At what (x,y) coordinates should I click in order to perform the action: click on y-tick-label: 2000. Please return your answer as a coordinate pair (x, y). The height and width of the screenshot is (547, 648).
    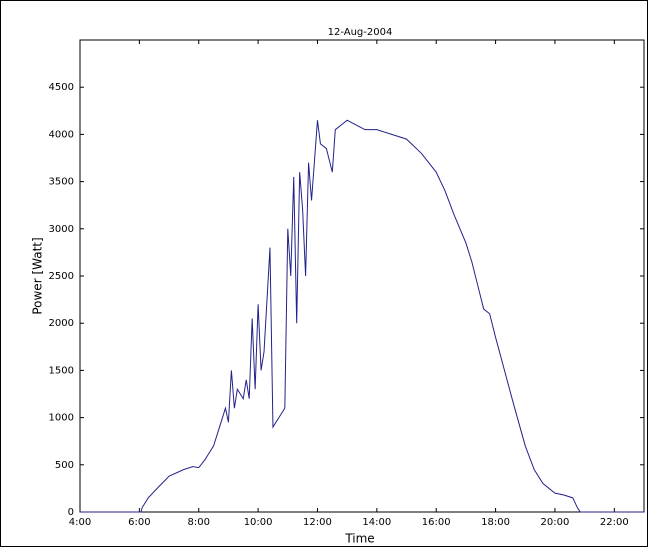
    Looking at the image, I should click on (61, 323).